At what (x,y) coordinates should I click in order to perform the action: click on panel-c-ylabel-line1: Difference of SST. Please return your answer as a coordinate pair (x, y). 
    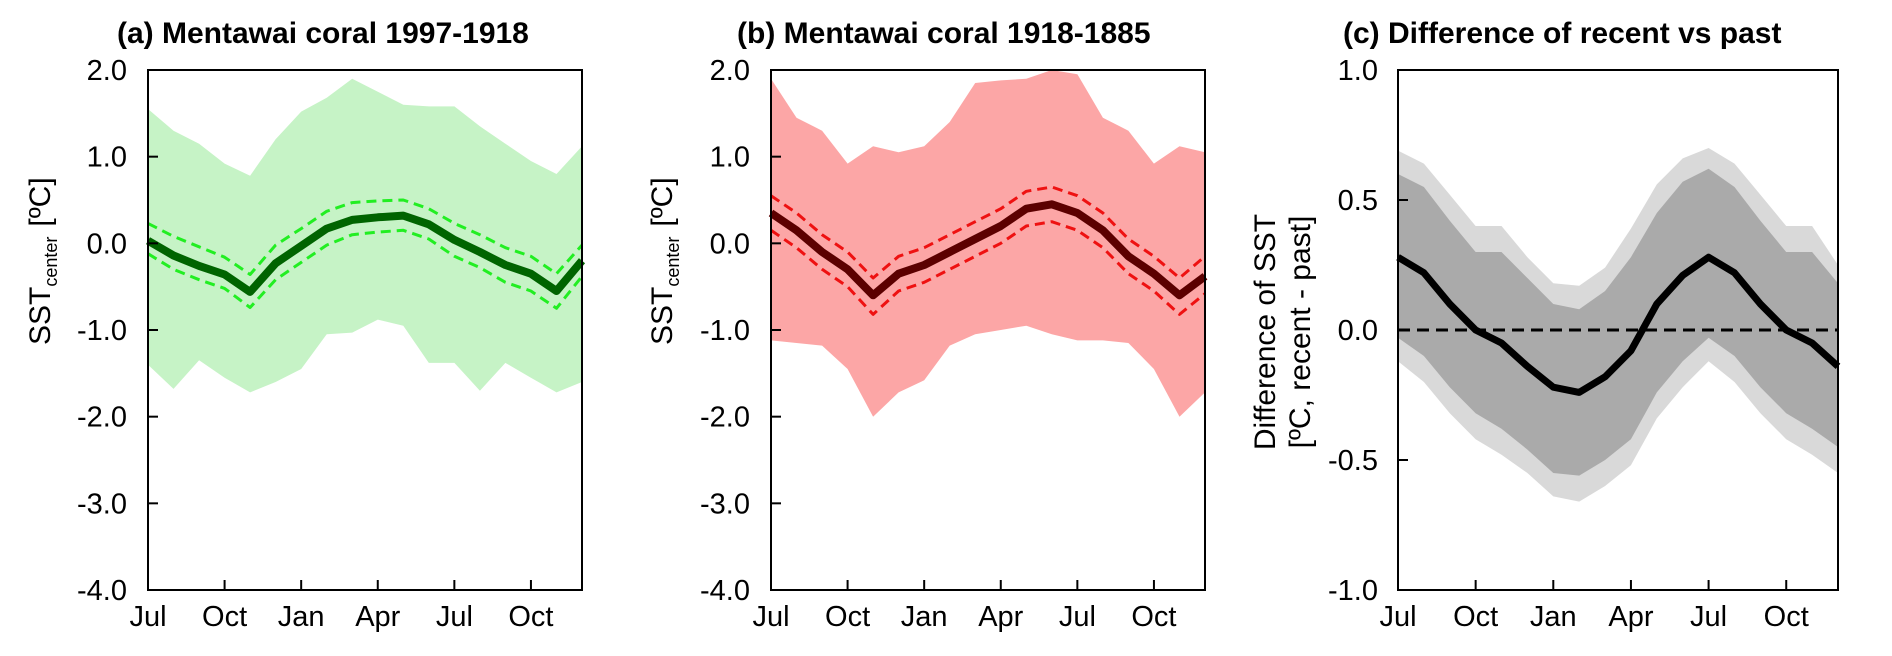
    Looking at the image, I should click on (1265, 332).